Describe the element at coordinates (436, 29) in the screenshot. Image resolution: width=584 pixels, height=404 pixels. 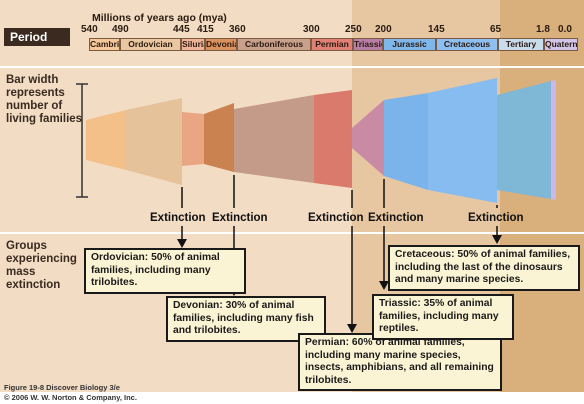
I see `tick-label: 145` at that location.